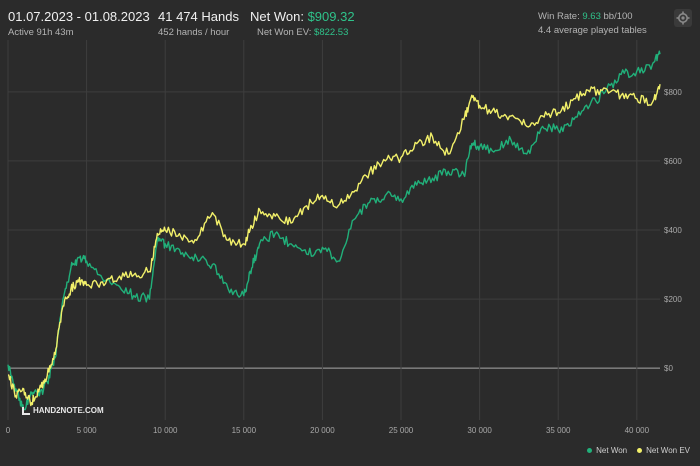 Image resolution: width=700 pixels, height=466 pixels. Describe the element at coordinates (637, 430) in the screenshot. I see `x-tick-label: 40 000` at that location.